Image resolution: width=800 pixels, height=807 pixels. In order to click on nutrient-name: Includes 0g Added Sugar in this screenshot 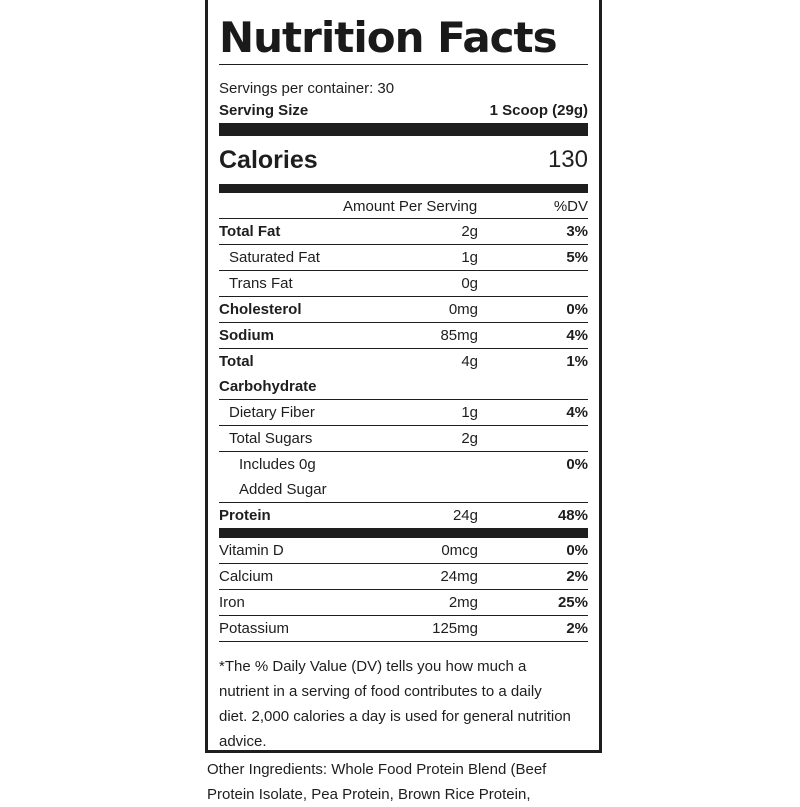, I will do `click(319, 477)`.